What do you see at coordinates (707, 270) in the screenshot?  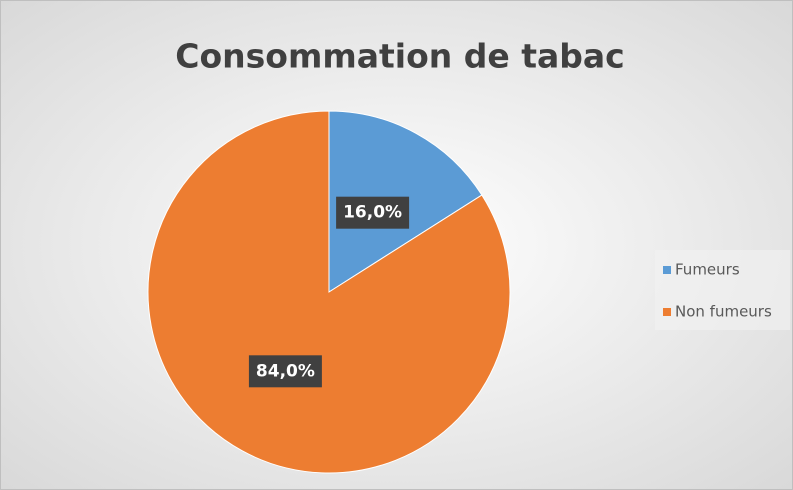 I see `legend-label: Fumeurs` at bounding box center [707, 270].